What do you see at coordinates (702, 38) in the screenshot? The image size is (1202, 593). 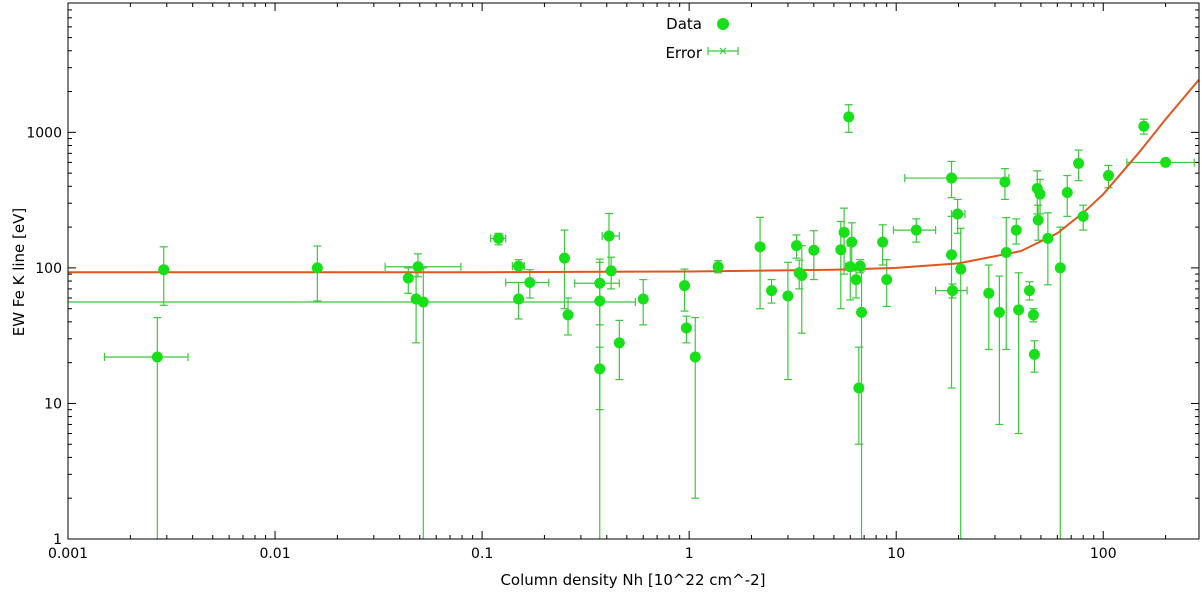 I see `legend: Data Error` at bounding box center [702, 38].